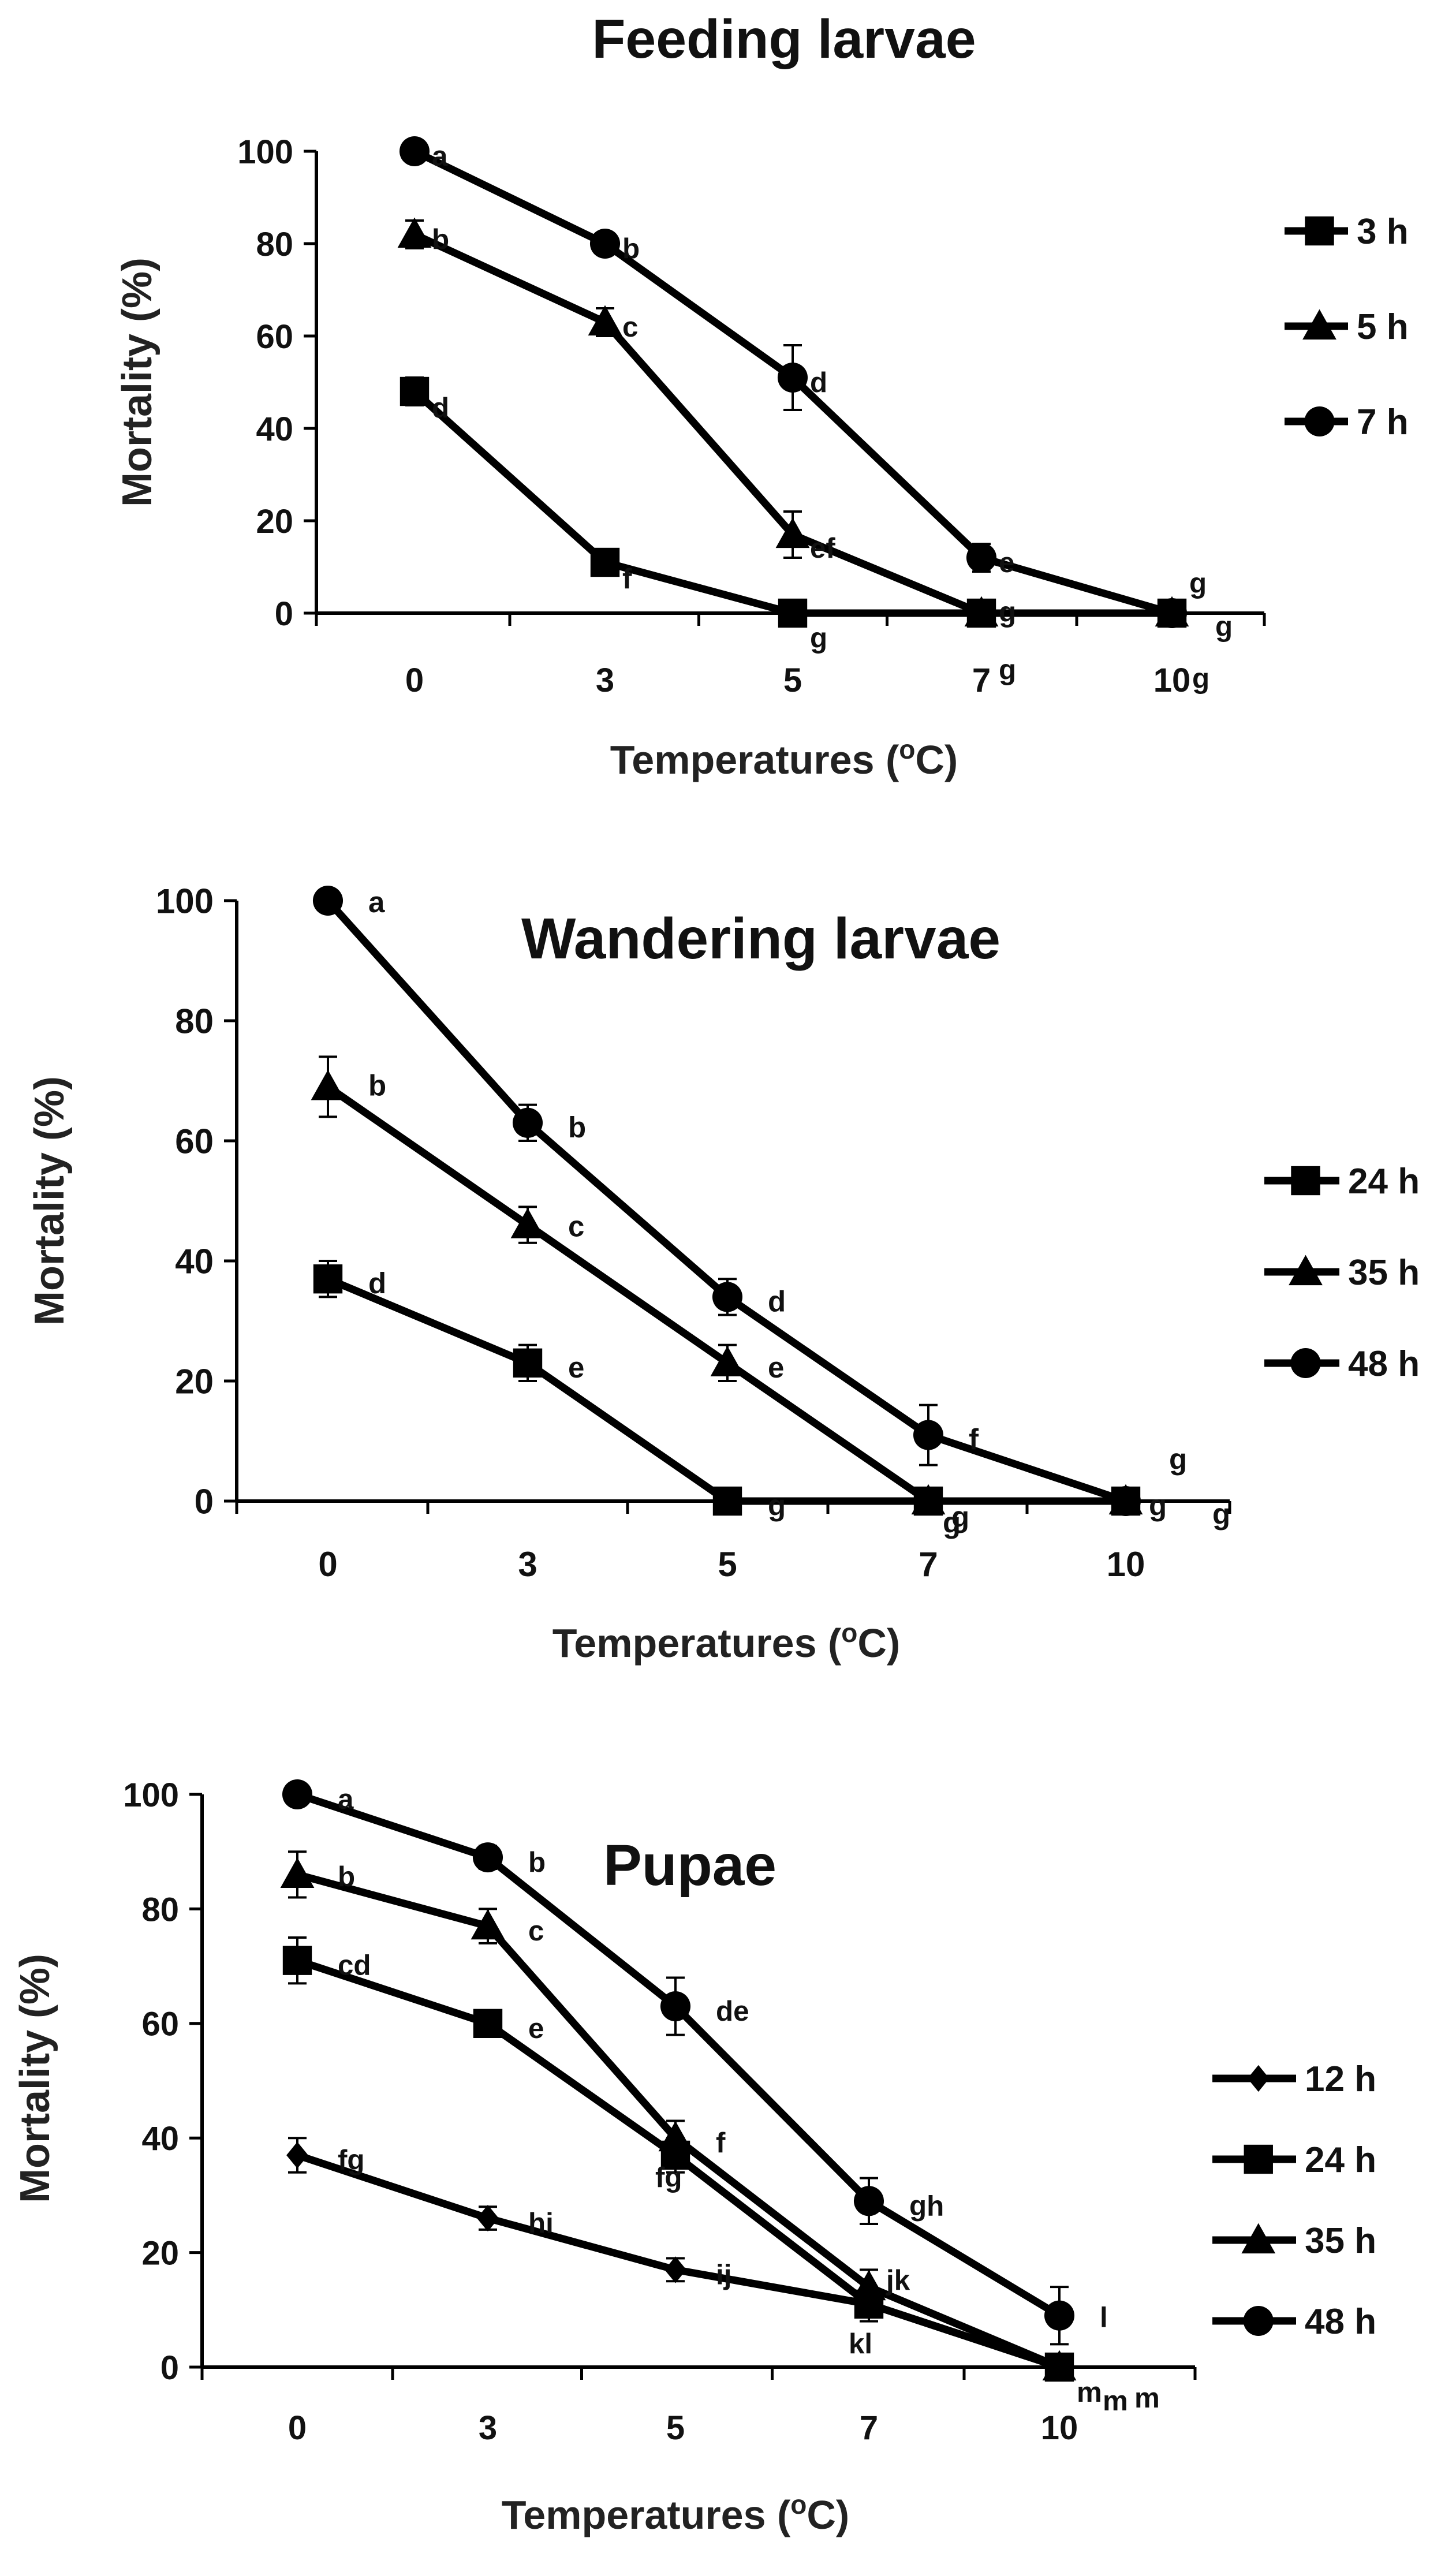 The height and width of the screenshot is (2553, 1456). Describe the element at coordinates (1294, 2200) in the screenshot. I see `legend: 12 h 24 h 35 h 48 h` at that location.